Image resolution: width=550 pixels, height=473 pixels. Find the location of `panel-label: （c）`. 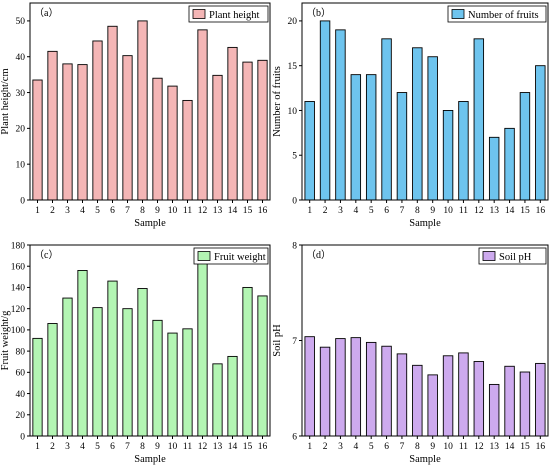

panel-label: （c） is located at coordinates (46, 255).